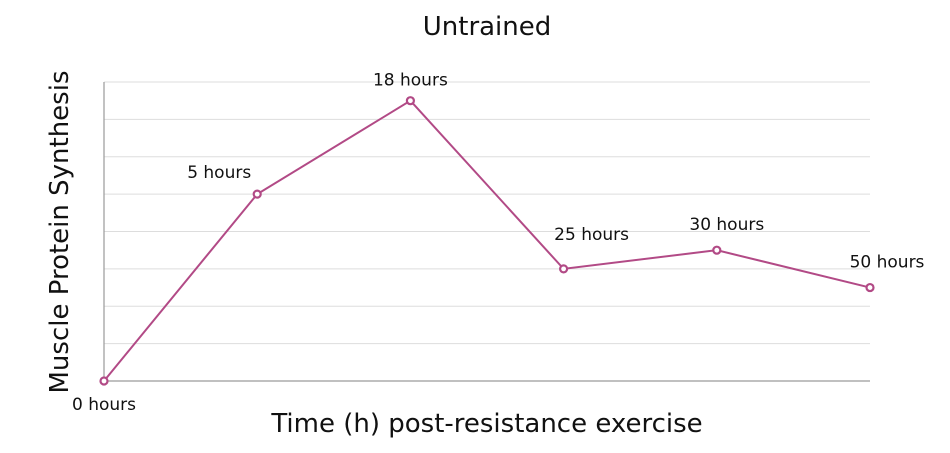 The width and height of the screenshot is (950, 453). Describe the element at coordinates (60, 232) in the screenshot. I see `y-axis-title: Muscle Protein Synthesis` at that location.